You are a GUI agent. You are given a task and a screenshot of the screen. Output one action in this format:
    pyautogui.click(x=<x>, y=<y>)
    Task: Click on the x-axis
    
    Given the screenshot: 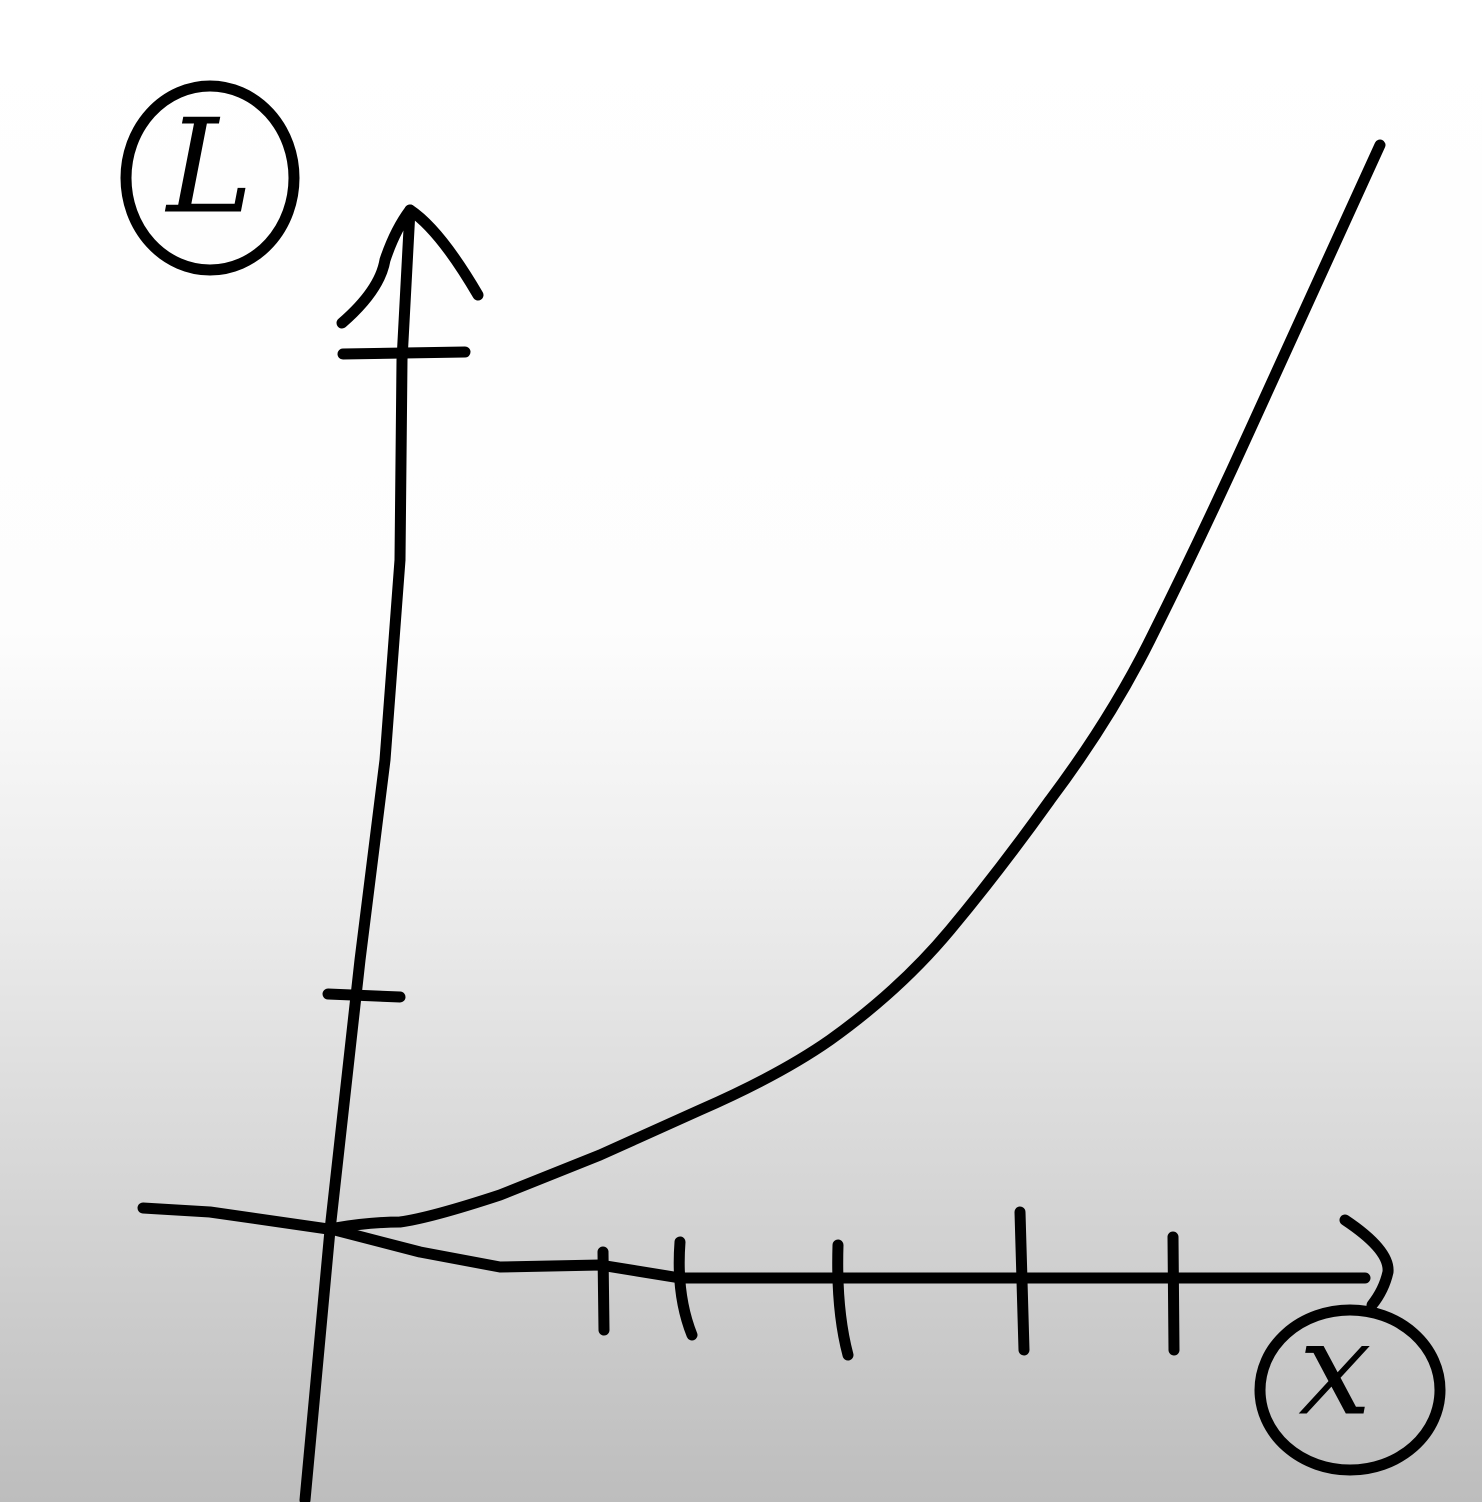 What is the action you would take?
    pyautogui.click(x=754, y=1243)
    